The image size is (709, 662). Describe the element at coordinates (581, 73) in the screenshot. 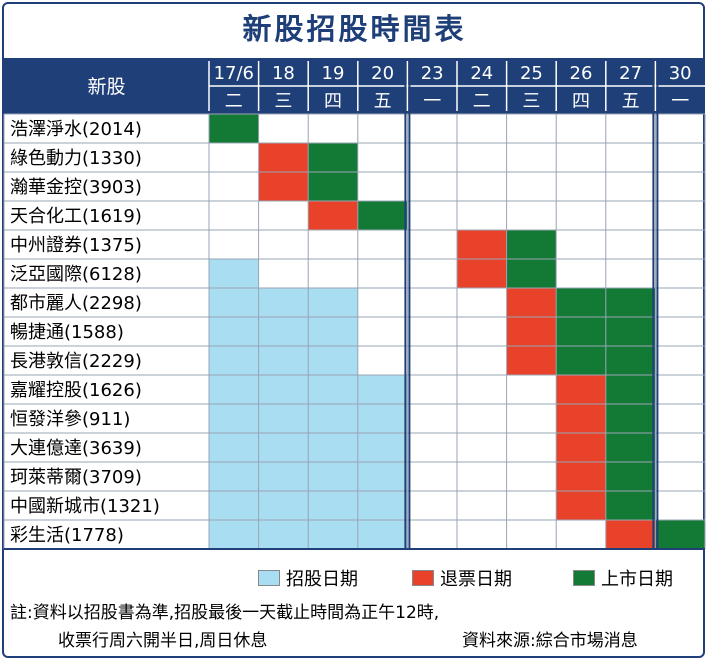

I see `date-label: 26` at that location.